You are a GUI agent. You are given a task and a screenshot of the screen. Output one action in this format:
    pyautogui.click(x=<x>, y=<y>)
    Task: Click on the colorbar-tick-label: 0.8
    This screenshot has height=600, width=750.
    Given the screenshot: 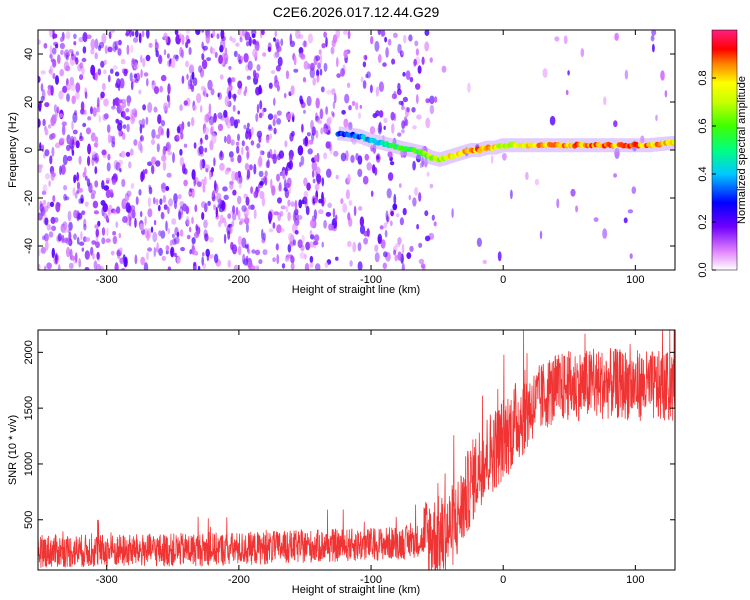 What is the action you would take?
    pyautogui.click(x=703, y=77)
    